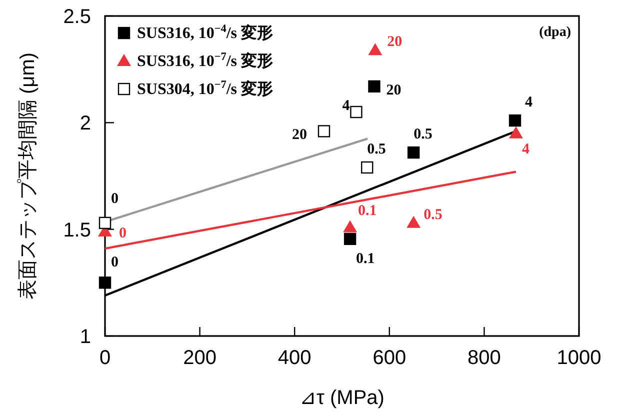 Image resolution: width=622 pixels, height=412 pixels. What do you see at coordinates (85, 337) in the screenshot?
I see `y-tick-label: 1` at bounding box center [85, 337].